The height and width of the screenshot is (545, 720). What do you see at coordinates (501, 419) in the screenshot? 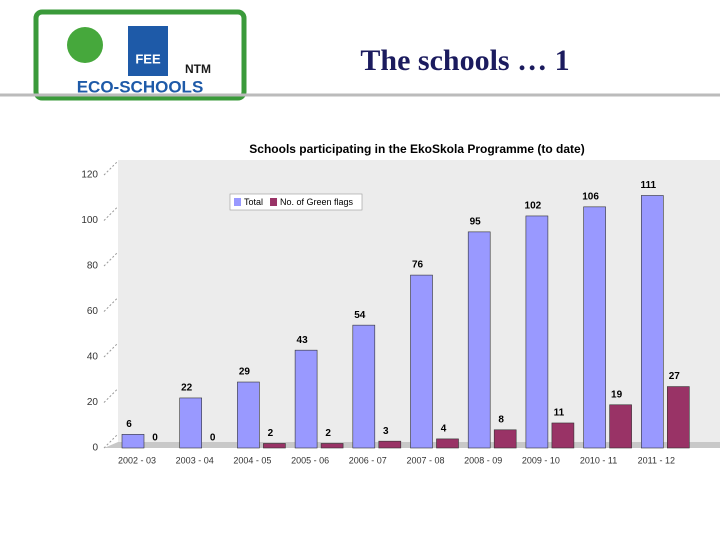
I see `value-label: 8` at bounding box center [501, 419].